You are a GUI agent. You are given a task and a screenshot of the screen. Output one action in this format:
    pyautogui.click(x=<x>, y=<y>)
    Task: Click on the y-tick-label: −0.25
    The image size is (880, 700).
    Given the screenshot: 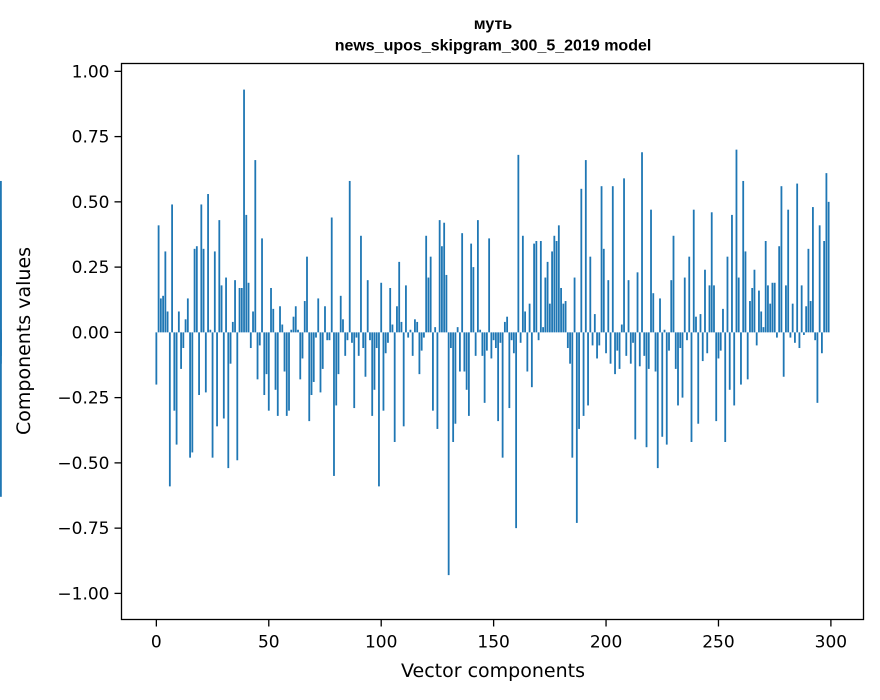 What is the action you would take?
    pyautogui.click(x=83, y=399)
    